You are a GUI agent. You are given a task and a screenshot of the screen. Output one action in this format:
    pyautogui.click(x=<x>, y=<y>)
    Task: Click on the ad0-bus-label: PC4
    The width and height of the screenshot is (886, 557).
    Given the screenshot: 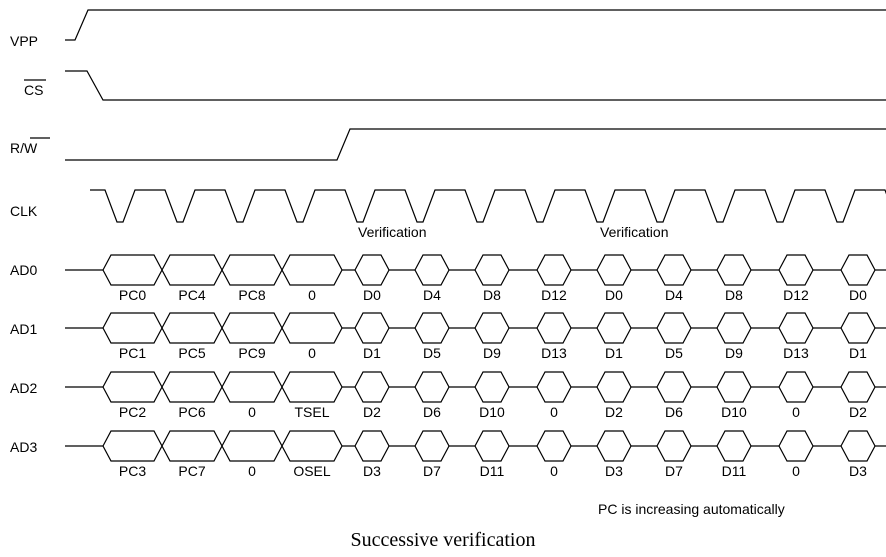 What is the action you would take?
    pyautogui.click(x=191, y=295)
    